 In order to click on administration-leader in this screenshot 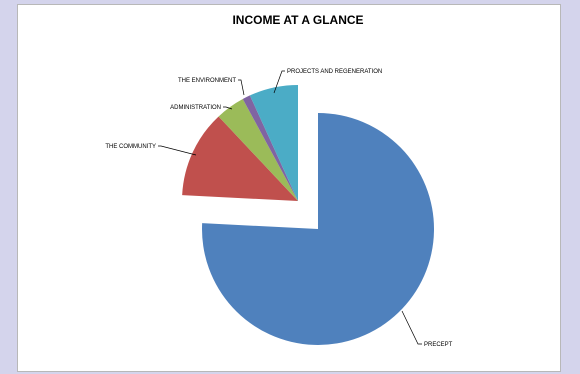, I will do `click(228, 108)`.